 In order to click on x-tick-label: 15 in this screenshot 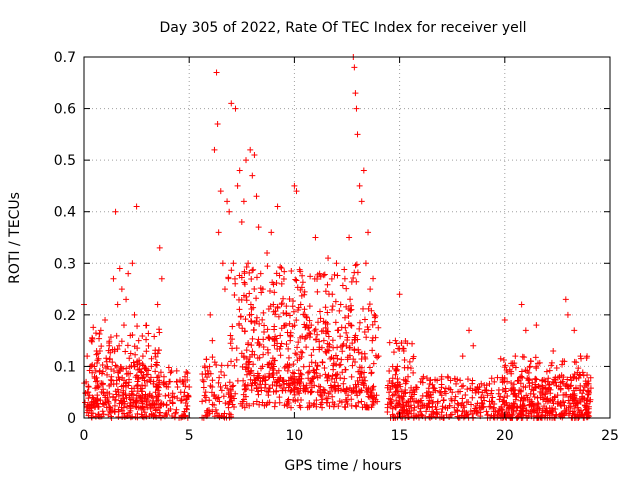, I will do `click(400, 436)`.